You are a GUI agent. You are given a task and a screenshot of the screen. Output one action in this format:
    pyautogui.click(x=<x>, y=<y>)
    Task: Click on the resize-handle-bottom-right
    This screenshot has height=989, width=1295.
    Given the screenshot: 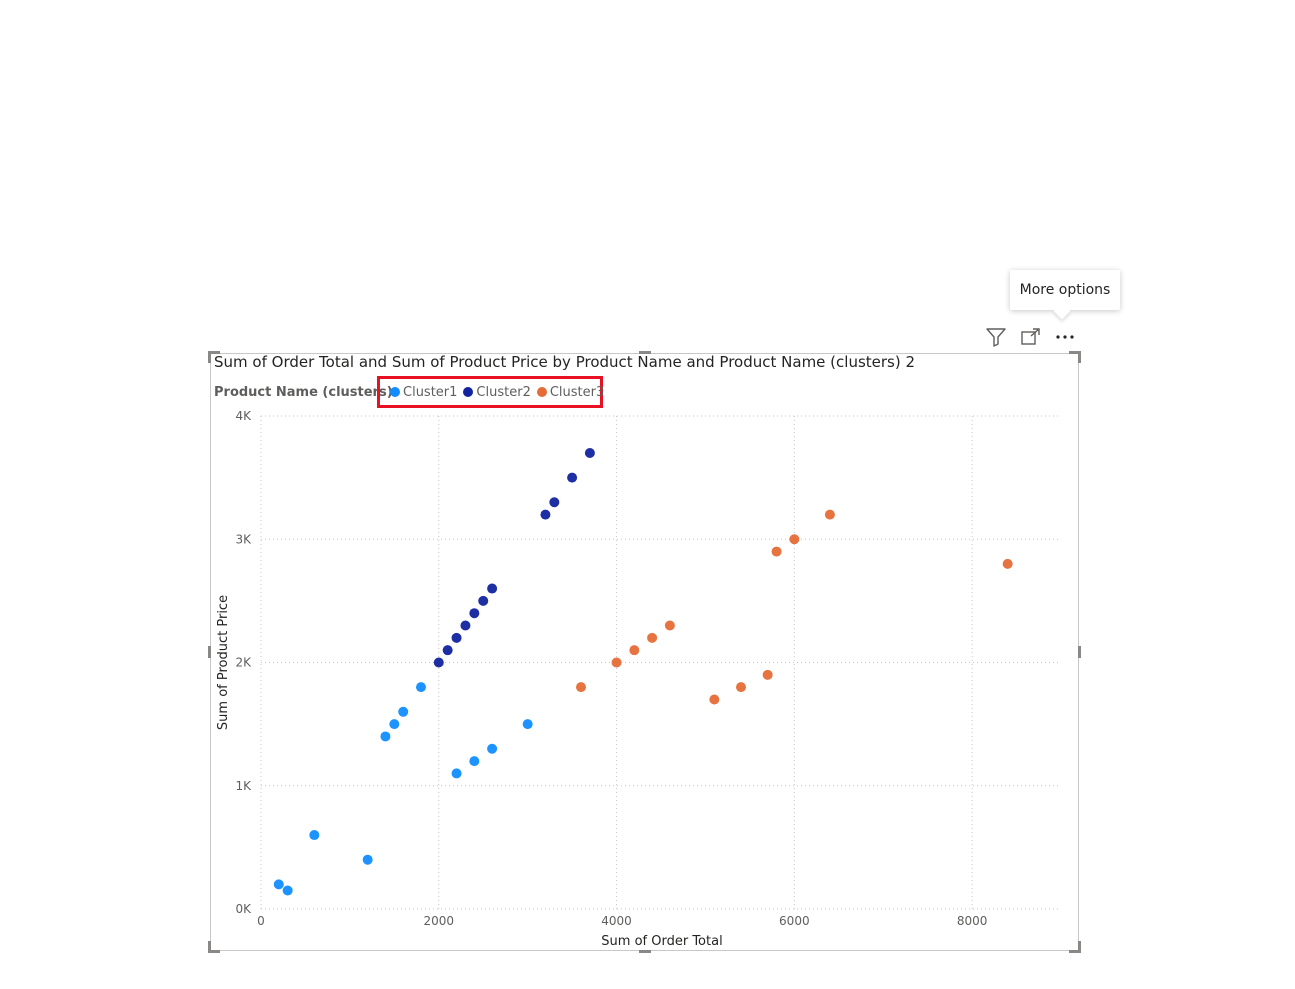 What is the action you would take?
    pyautogui.click(x=1075, y=947)
    